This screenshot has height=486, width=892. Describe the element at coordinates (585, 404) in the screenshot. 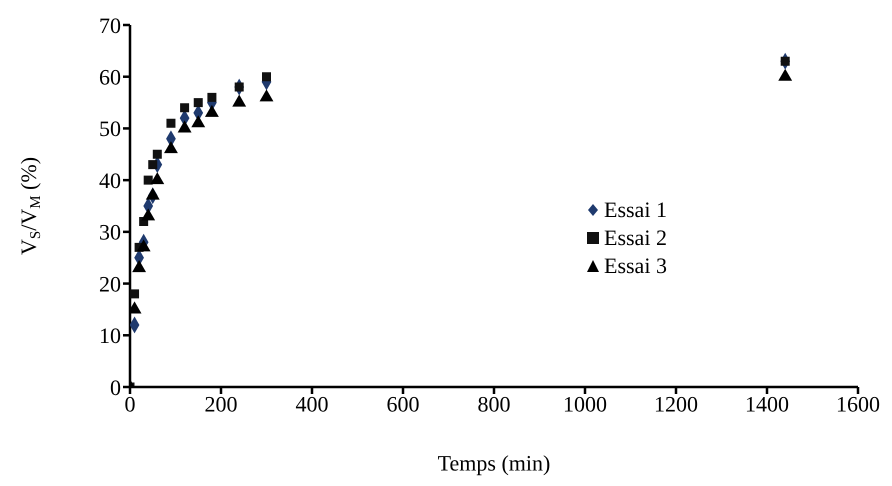

I see `x-tick-label: 1000` at that location.